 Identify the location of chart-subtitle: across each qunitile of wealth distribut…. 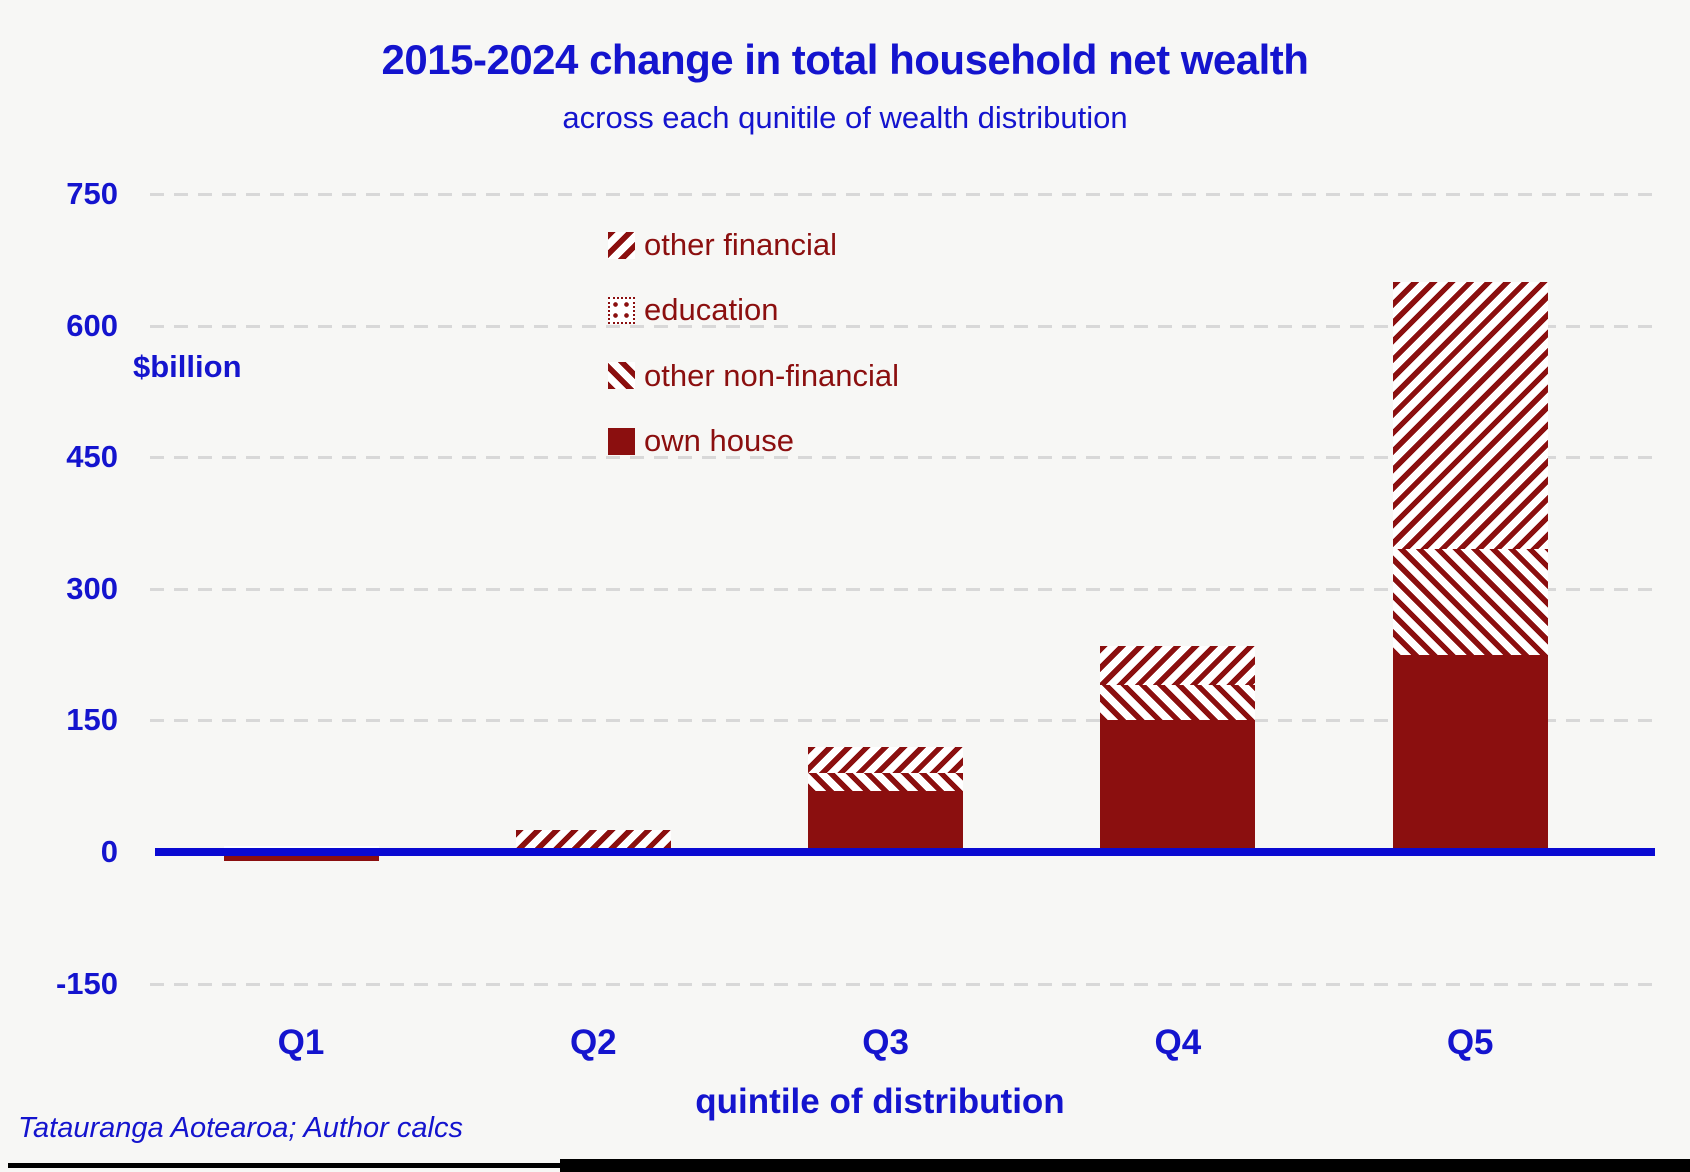
(845, 117).